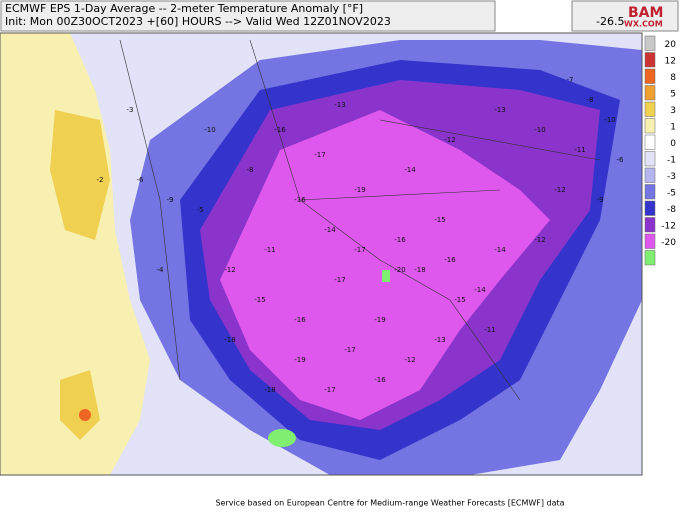  Describe the element at coordinates (673, 94) in the screenshot. I see `legend-label: 5` at that location.